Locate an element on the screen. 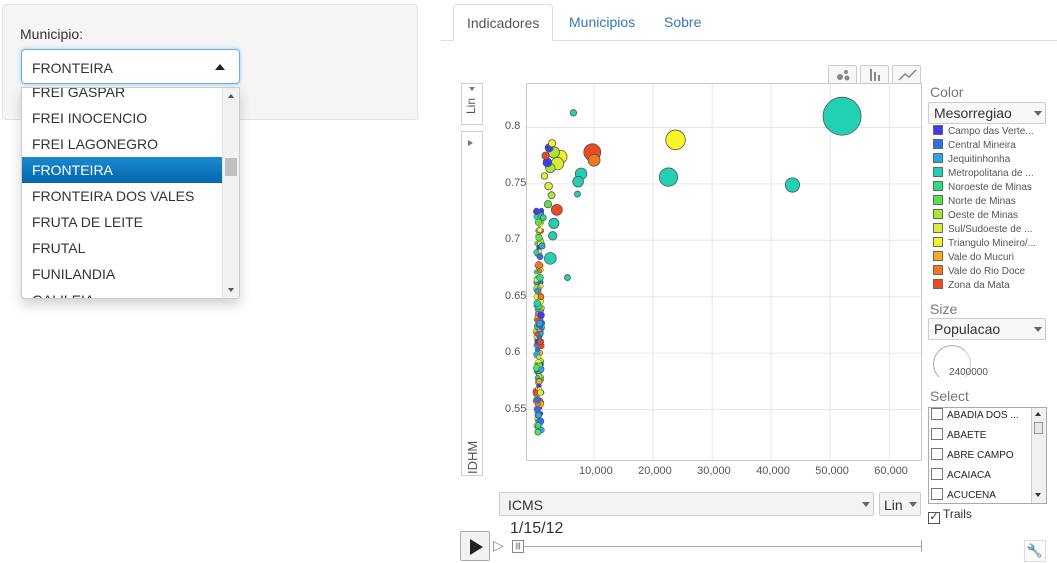 This screenshot has width=1057, height=563. bubble-view-button is located at coordinates (842, 74).